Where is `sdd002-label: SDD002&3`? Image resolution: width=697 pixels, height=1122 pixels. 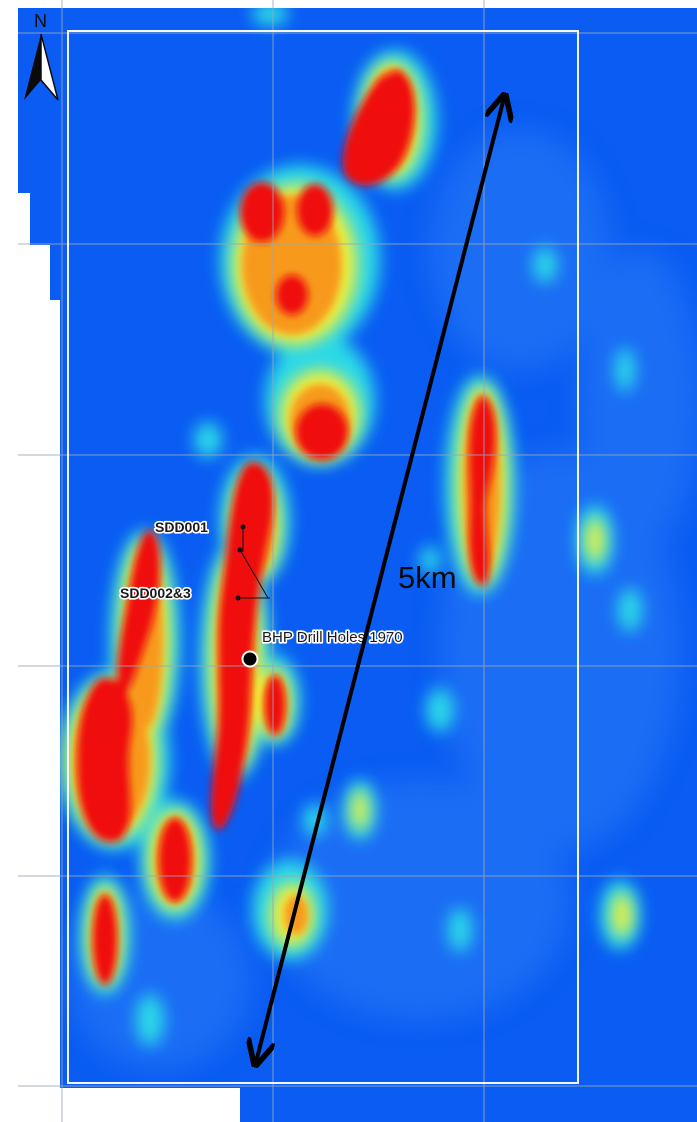 sdd002-label: SDD002&3 is located at coordinates (155, 593).